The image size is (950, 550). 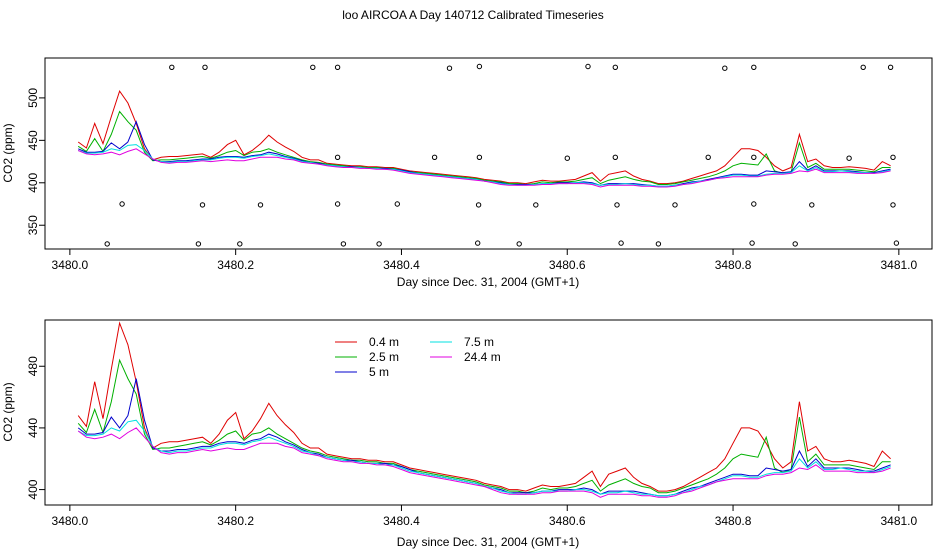 I want to click on legend: 0.4 m2.5 m5 m 7.5 m24.4 m, so click(x=418, y=357).